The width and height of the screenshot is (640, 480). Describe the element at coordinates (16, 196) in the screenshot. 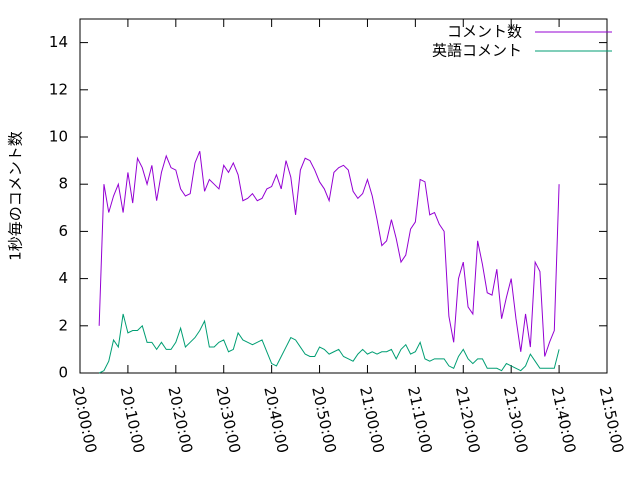

I see `y-axis-label: 1秒毎のコメント数` at that location.